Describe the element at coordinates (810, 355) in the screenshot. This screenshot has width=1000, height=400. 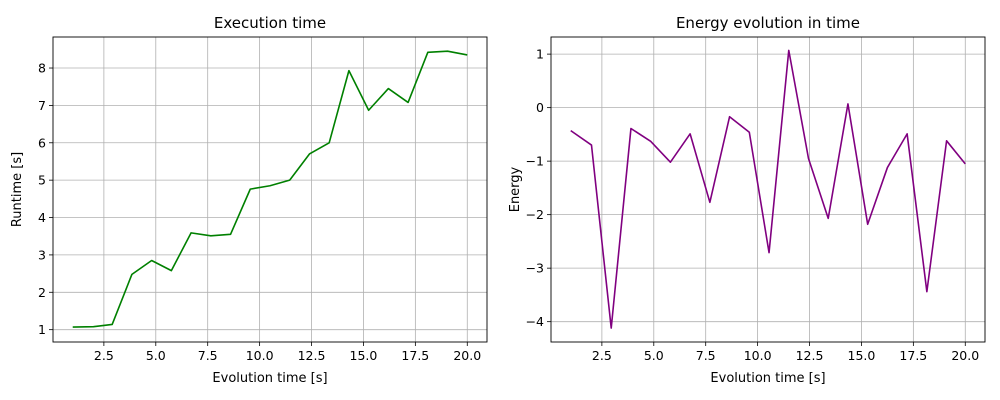
I see `energy-x-tick-label: 12.5` at that location.